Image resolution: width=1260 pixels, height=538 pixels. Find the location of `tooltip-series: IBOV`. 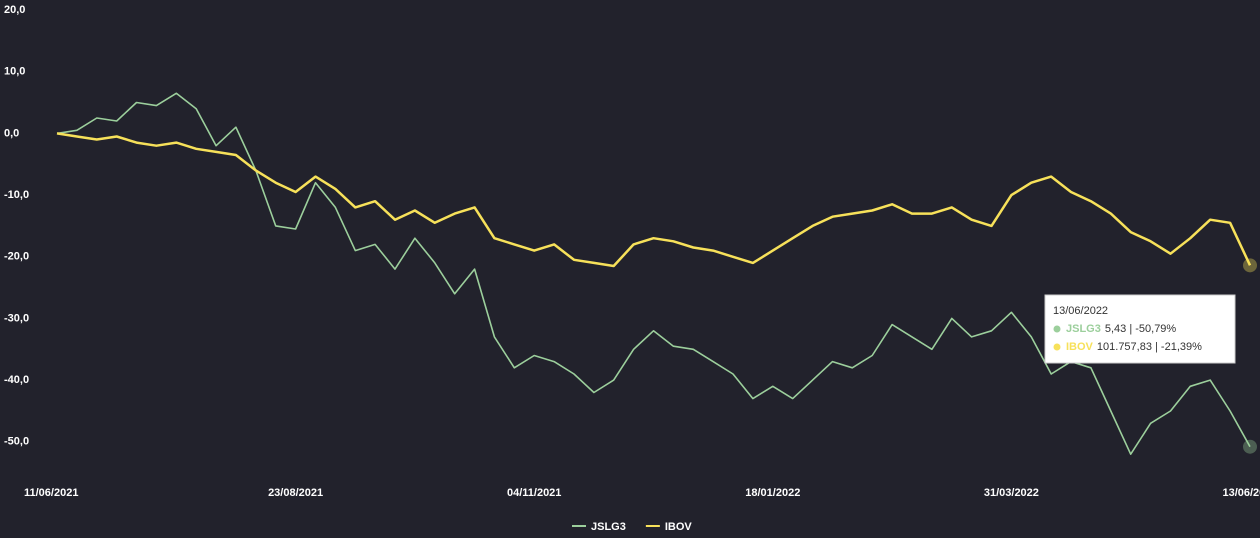

tooltip-series: IBOV is located at coordinates (1080, 347).